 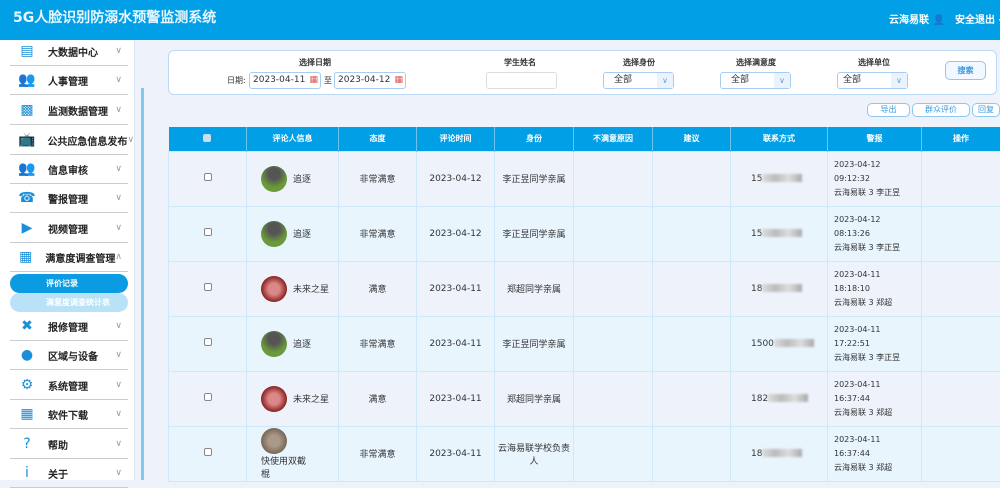 I want to click on identity-select: 全部 ∨, so click(x=638, y=80).